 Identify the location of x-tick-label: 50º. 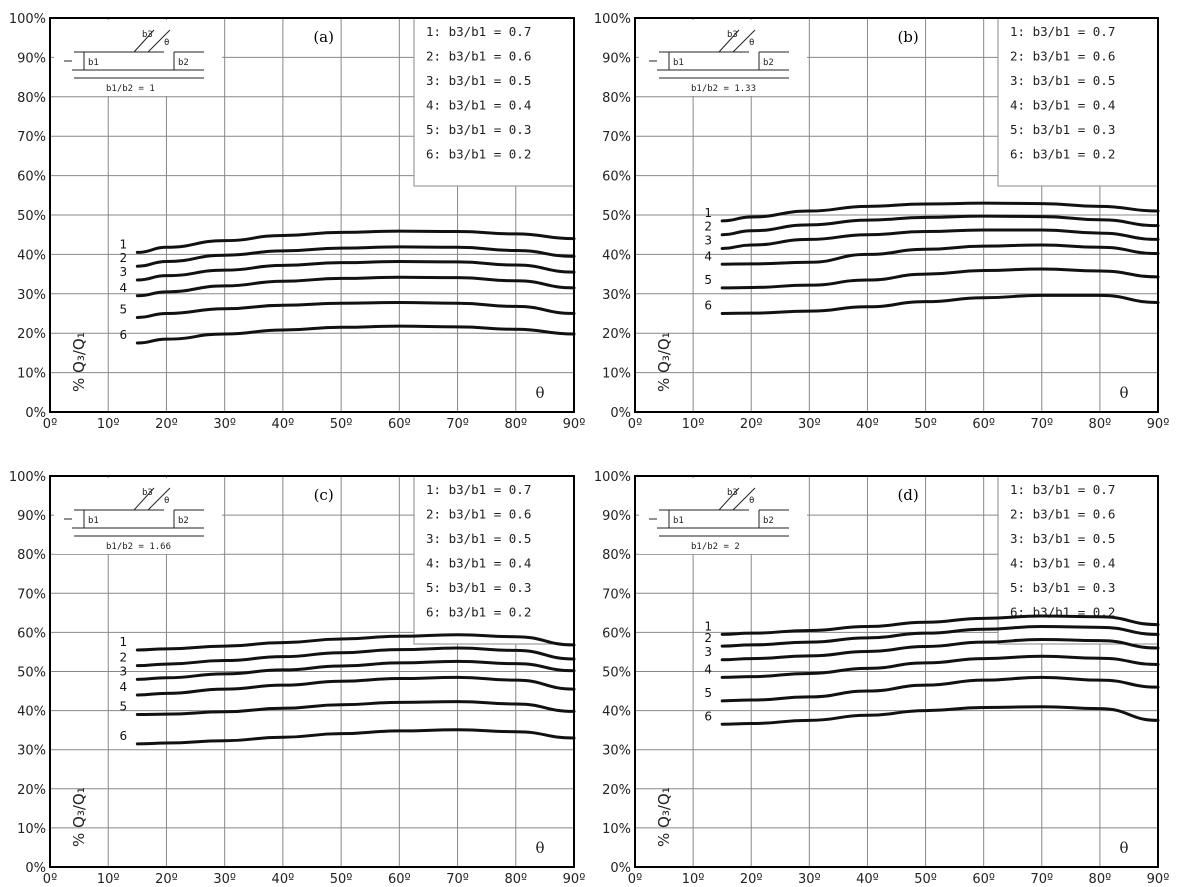
(925, 879).